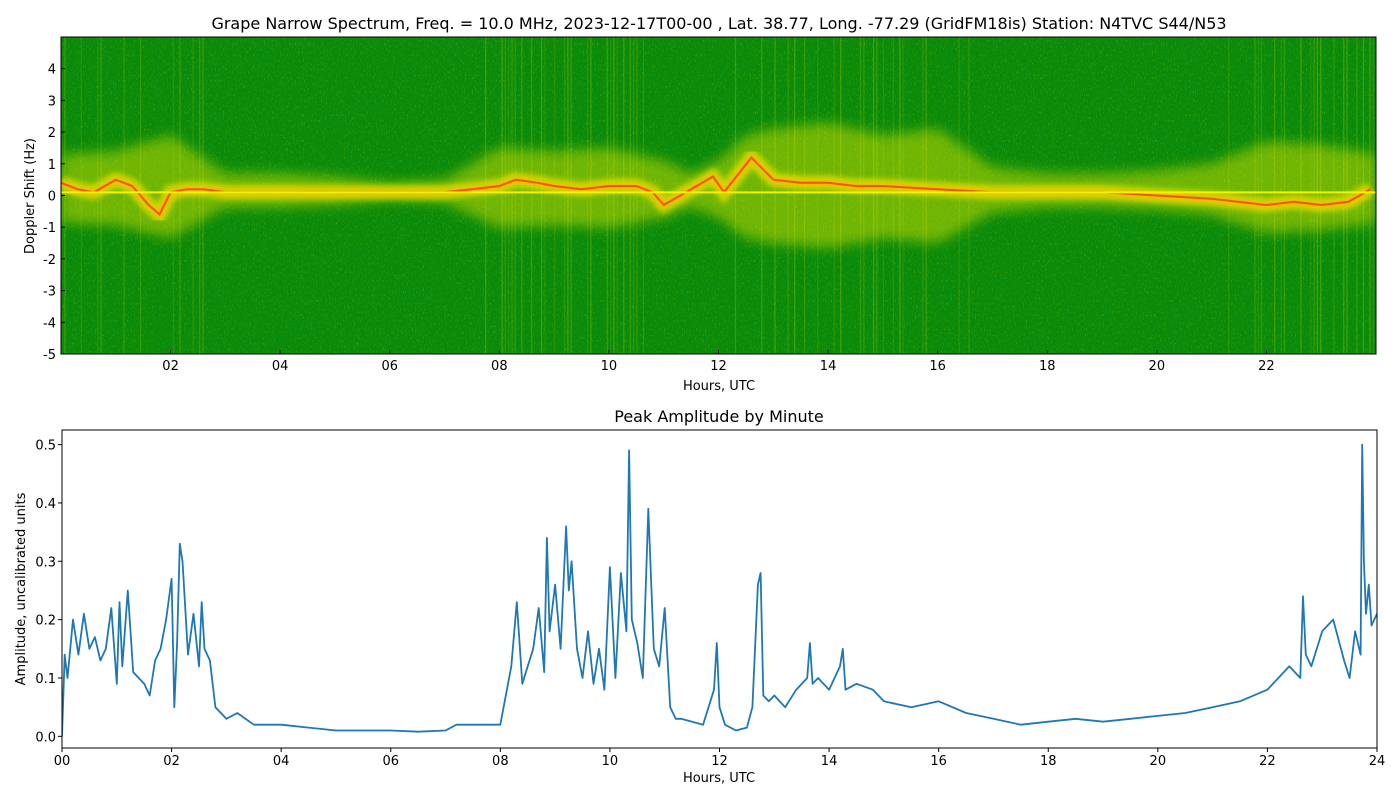  I want to click on amplitude-y-ticks: 0.0 0.1 0.2 0.3 0.4 0.5, so click(48, 592).